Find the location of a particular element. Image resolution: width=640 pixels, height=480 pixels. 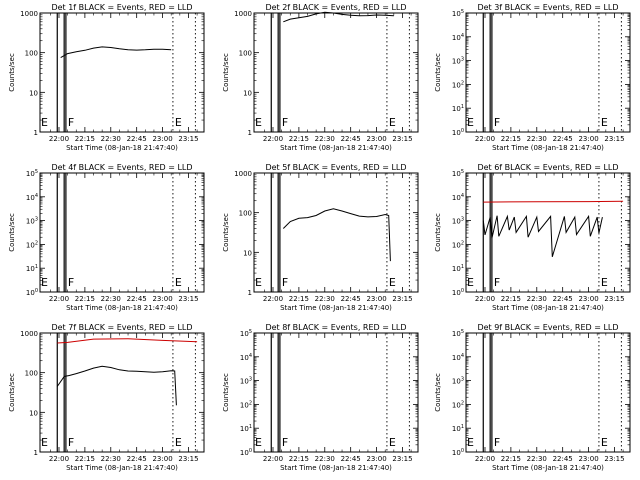

panel-title: Det 9f BLACK = Events, RED = LLD is located at coordinates (547, 327).